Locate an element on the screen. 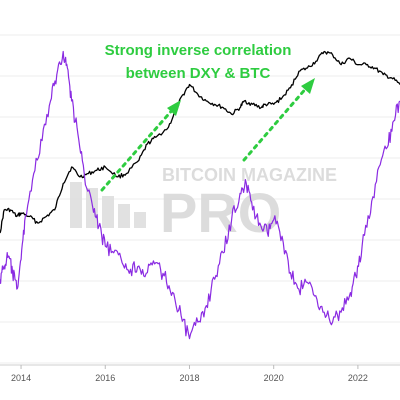 The image size is (400, 400). x-tick-label: 2018 is located at coordinates (189, 378).